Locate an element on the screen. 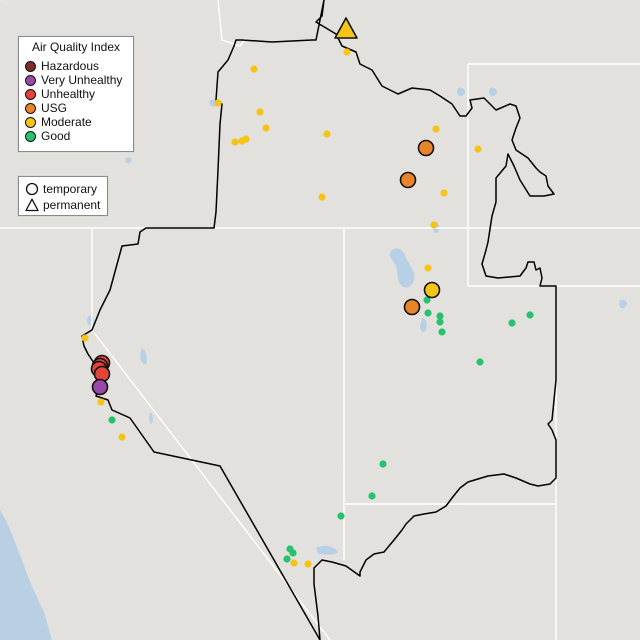 This screenshot has width=640, height=640. pyramid-lake is located at coordinates (143, 356).